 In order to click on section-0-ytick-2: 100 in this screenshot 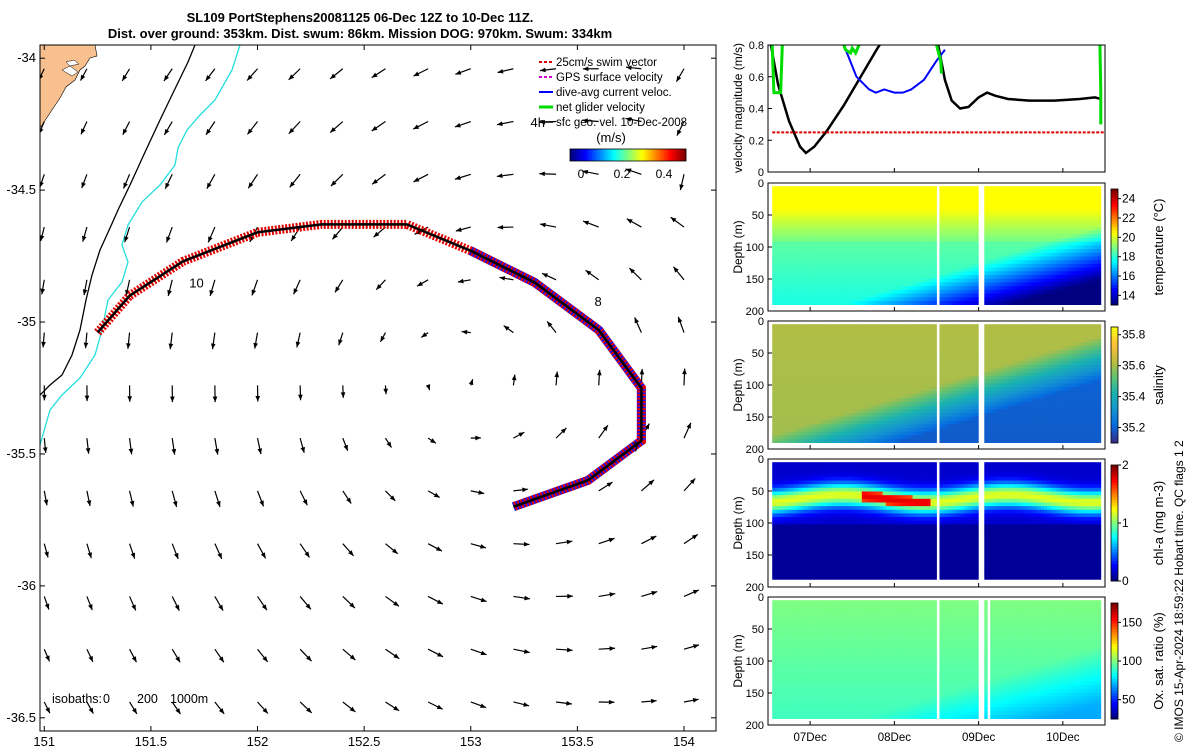, I will do `click(755, 248)`.